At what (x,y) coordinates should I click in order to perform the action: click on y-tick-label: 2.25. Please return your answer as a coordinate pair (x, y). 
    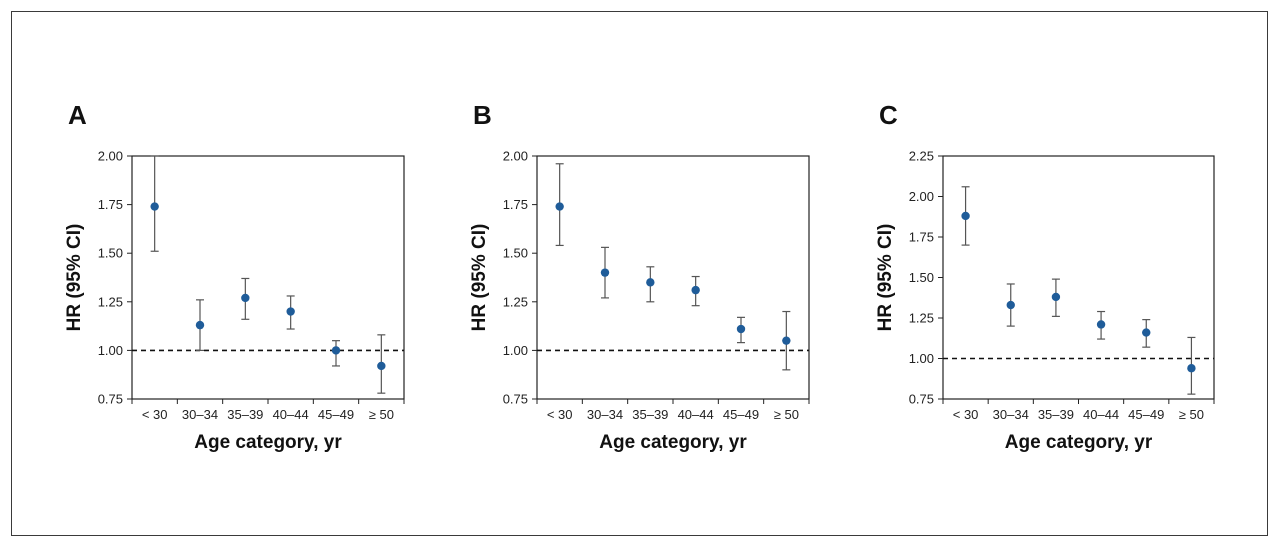
    Looking at the image, I should click on (921, 156).